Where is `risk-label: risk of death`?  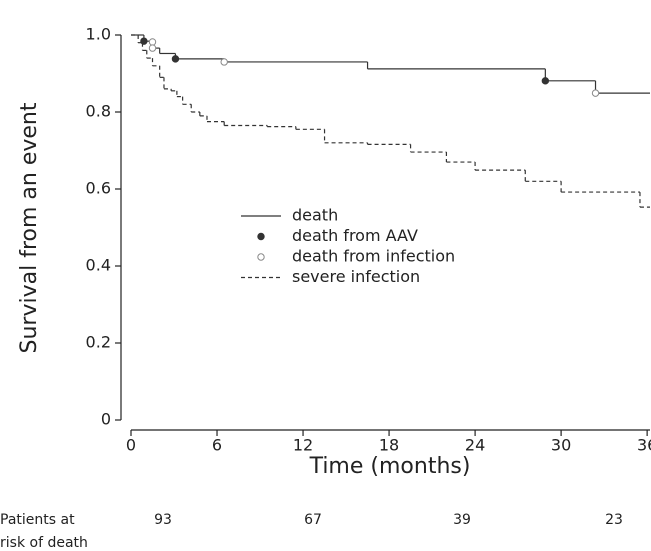
risk-label: risk of death is located at coordinates (44, 543).